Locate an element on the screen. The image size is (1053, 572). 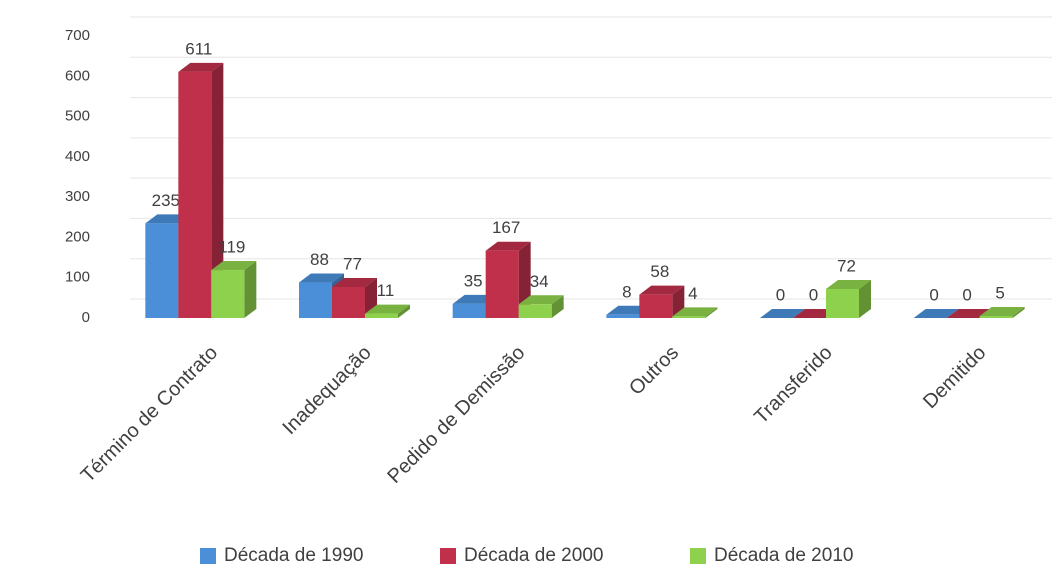
x-tick-label: Demitido is located at coordinates (954, 377).